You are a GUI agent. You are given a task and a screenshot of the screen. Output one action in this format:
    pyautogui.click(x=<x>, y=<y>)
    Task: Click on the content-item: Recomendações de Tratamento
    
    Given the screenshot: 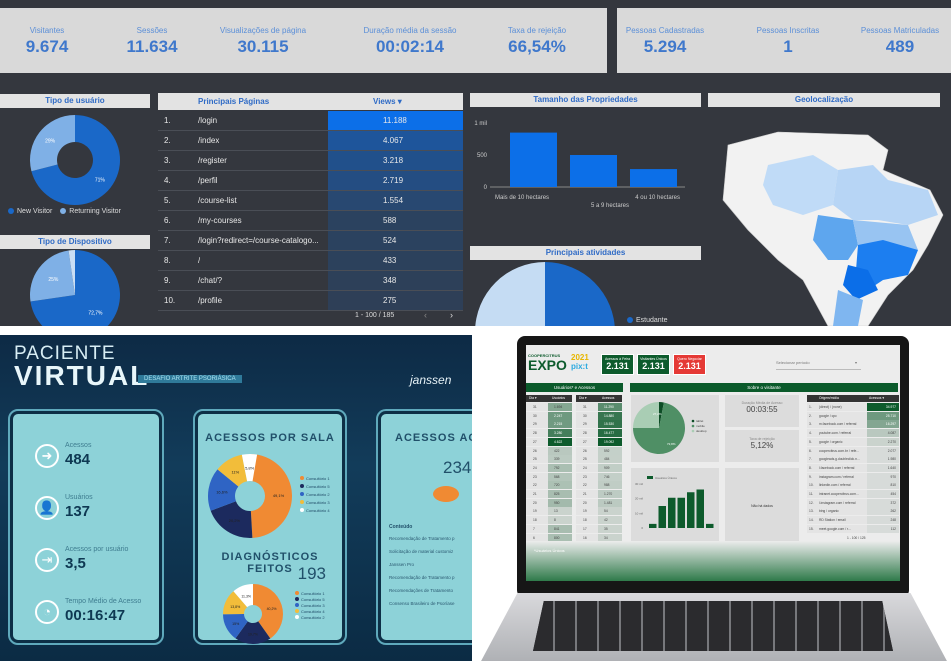 What is the action you would take?
    pyautogui.click(x=421, y=590)
    